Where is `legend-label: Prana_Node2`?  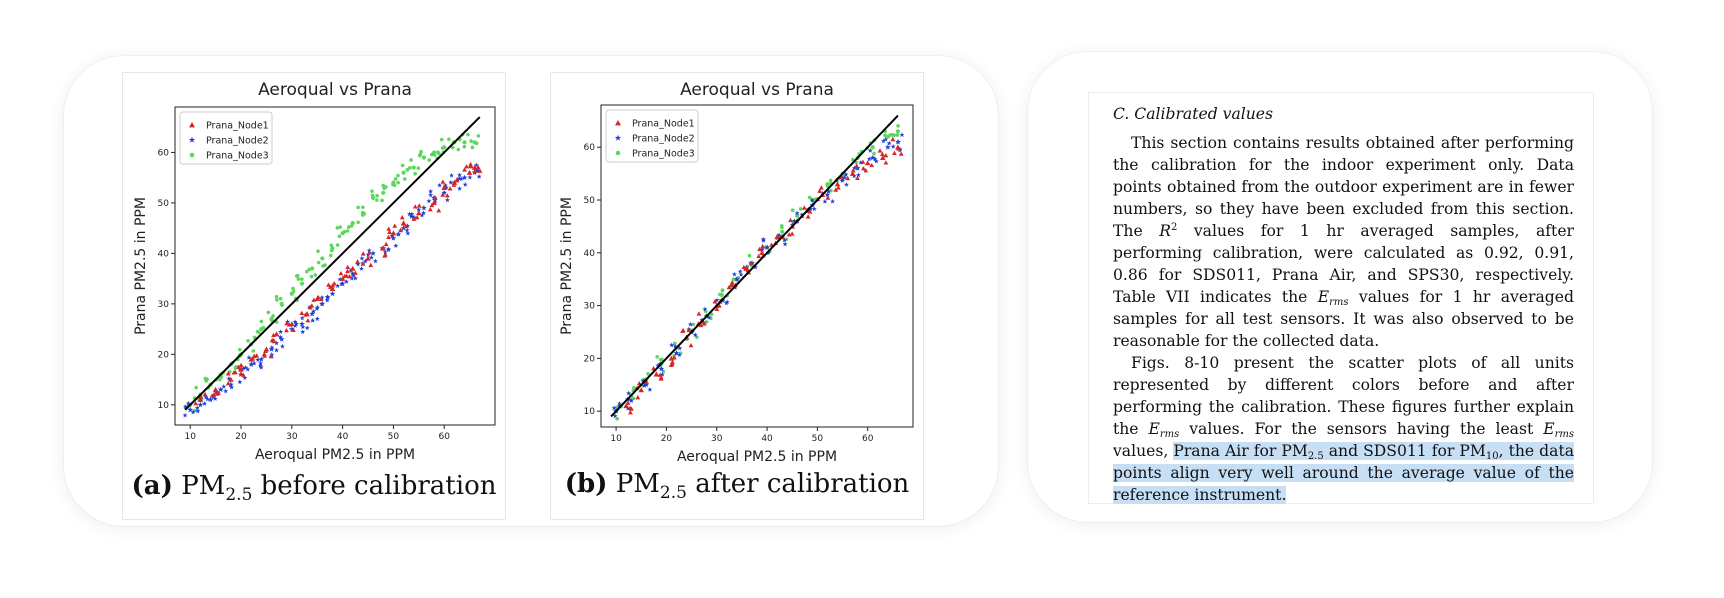 legend-label: Prana_Node2 is located at coordinates (663, 139).